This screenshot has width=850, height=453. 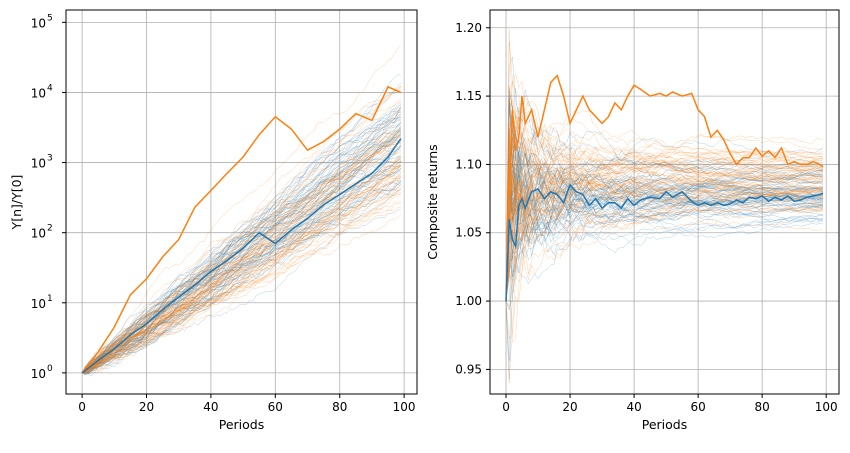 What do you see at coordinates (404, 407) in the screenshot?
I see `x-tick-label: 100` at bounding box center [404, 407].